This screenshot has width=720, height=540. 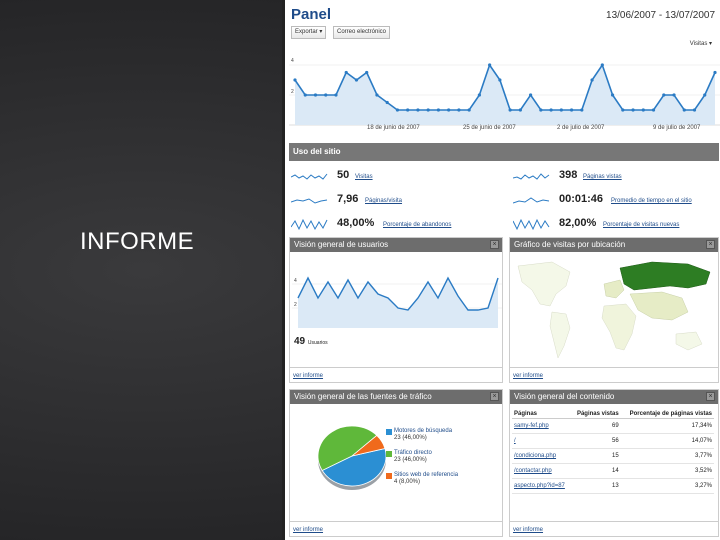 What do you see at coordinates (426, 475) in the screenshot?
I see `legend-link: Sitios web de referencia` at bounding box center [426, 475].